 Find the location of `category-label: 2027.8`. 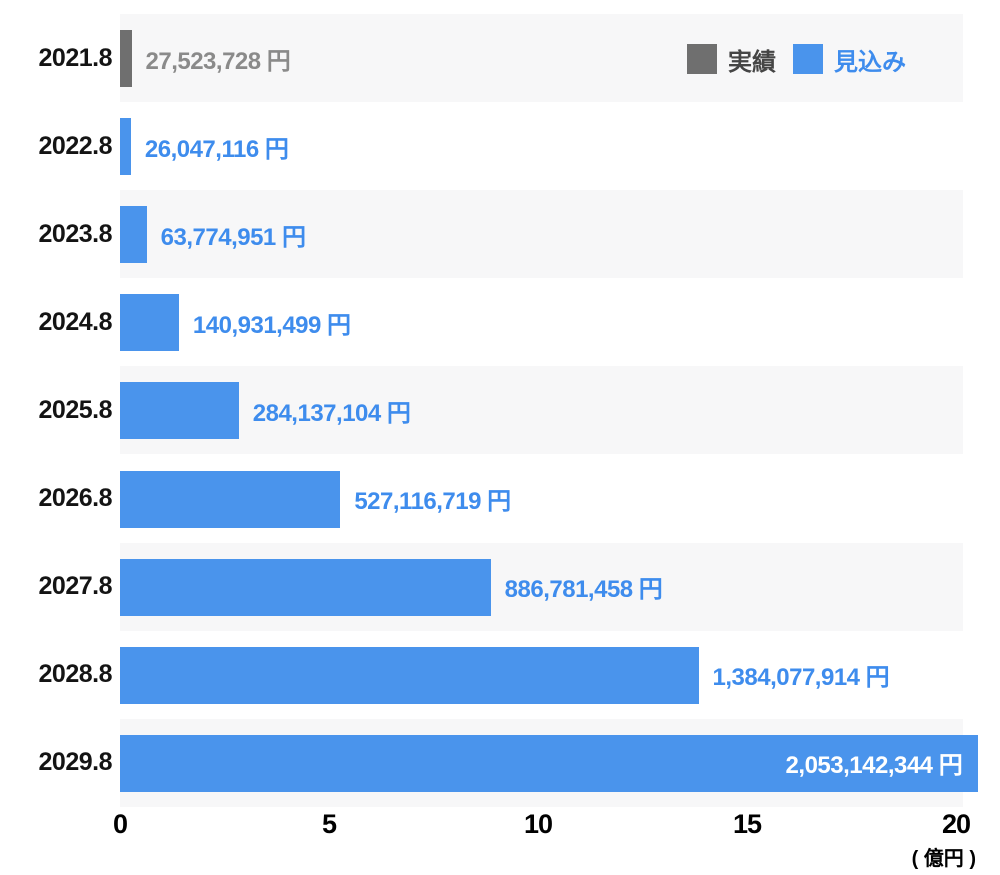

category-label: 2027.8 is located at coordinates (75, 586).